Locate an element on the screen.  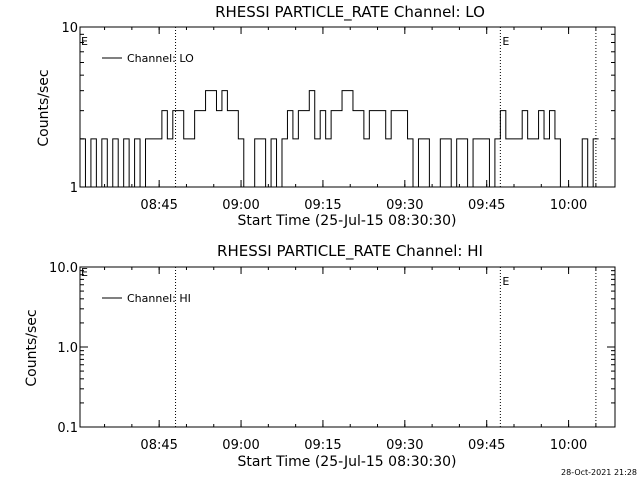
lo-x-tick-label: 10:00 is located at coordinates (568, 205).